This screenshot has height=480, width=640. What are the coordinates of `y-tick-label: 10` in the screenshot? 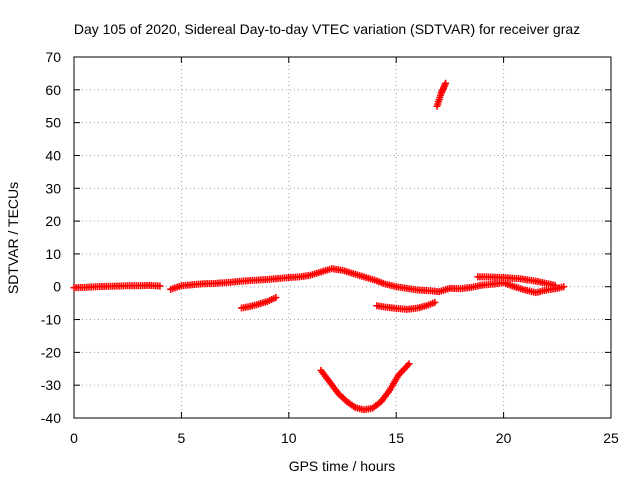 It's located at (53, 254).